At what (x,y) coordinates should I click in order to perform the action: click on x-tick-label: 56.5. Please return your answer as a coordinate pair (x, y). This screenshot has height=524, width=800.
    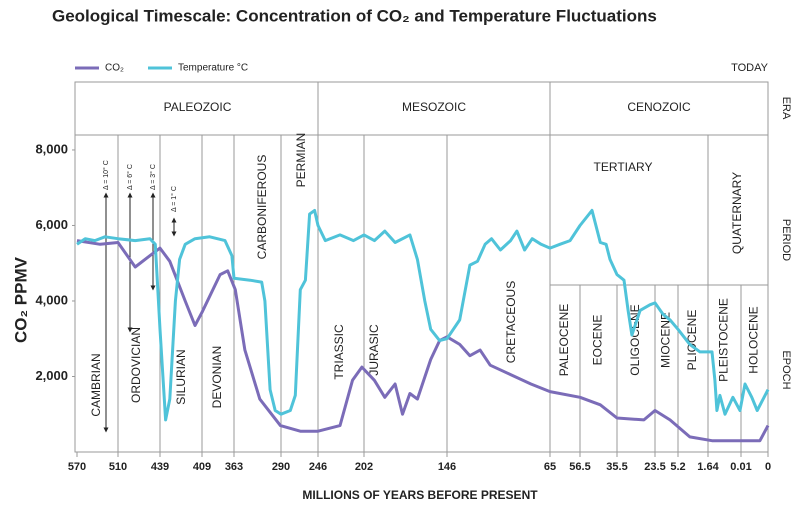
    Looking at the image, I should click on (579, 467).